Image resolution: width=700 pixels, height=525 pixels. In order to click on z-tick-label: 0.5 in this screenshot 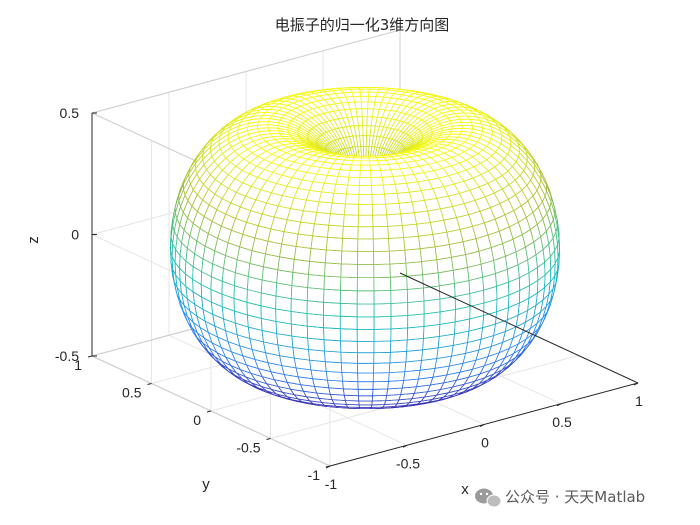, I will do `click(70, 113)`.